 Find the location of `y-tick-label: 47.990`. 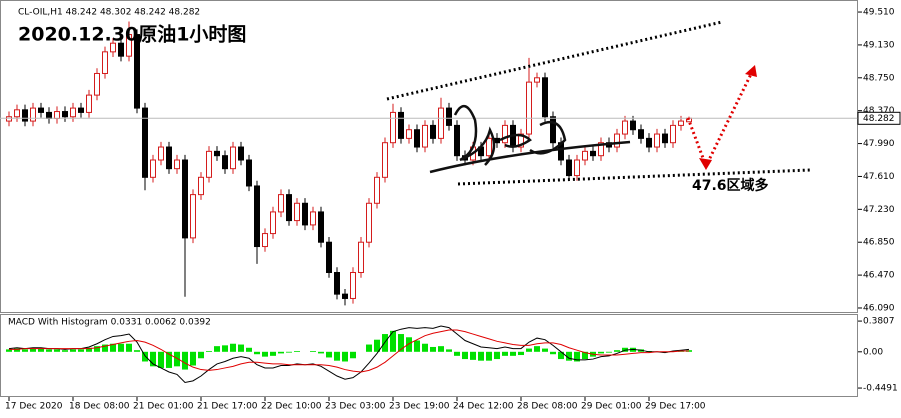

y-tick-label: 47.990 is located at coordinates (879, 144).